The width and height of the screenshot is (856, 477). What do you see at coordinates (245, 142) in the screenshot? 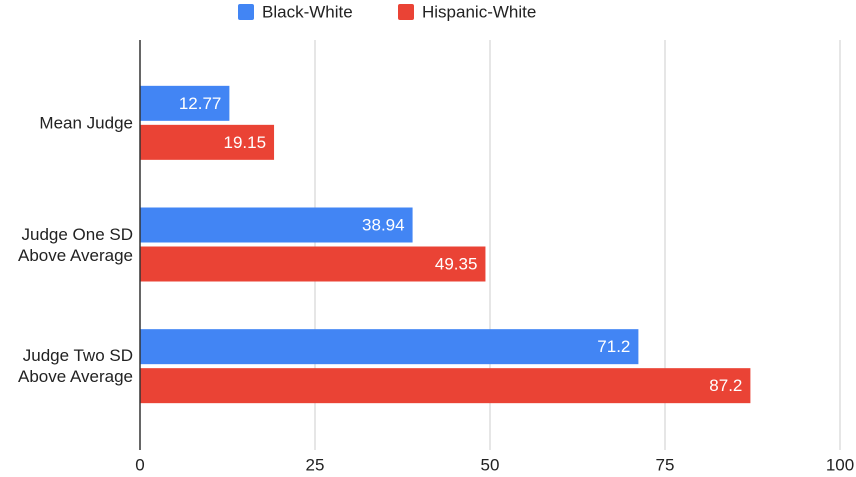
I see `value-label: 19.15` at bounding box center [245, 142].